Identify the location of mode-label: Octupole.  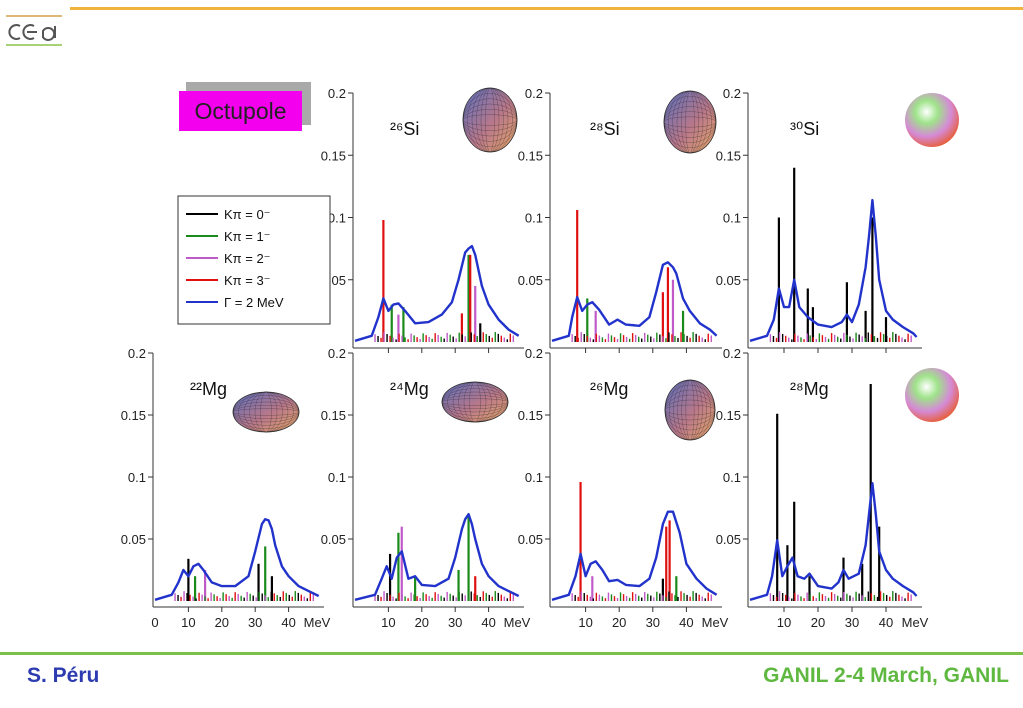
(240, 111).